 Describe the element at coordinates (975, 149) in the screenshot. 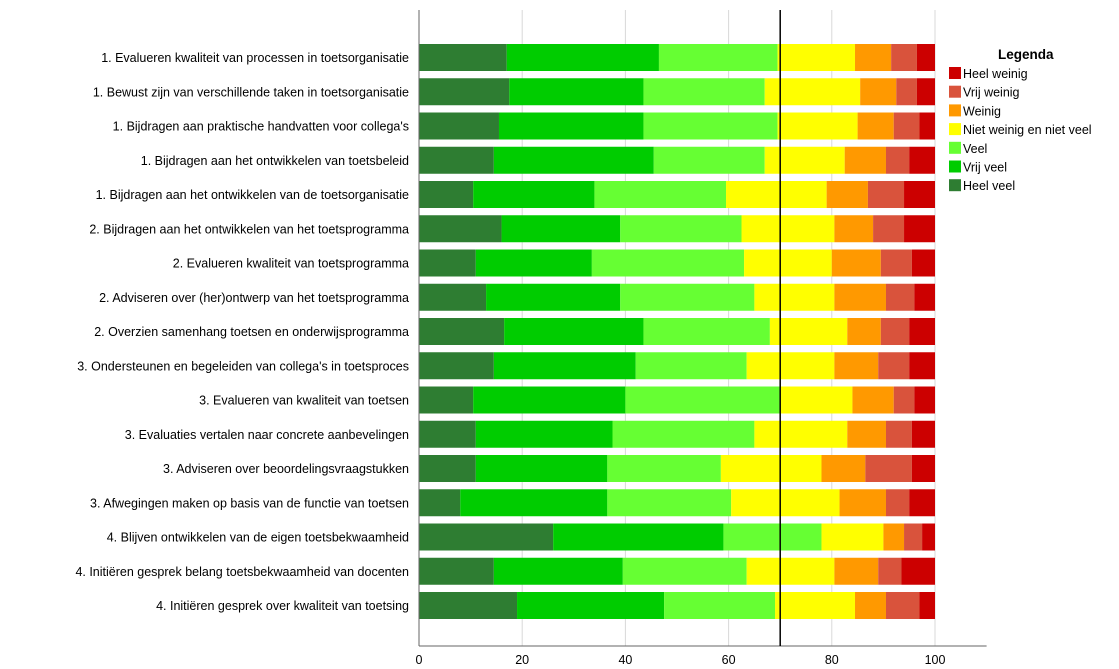

I see `legend-label: Veel` at that location.